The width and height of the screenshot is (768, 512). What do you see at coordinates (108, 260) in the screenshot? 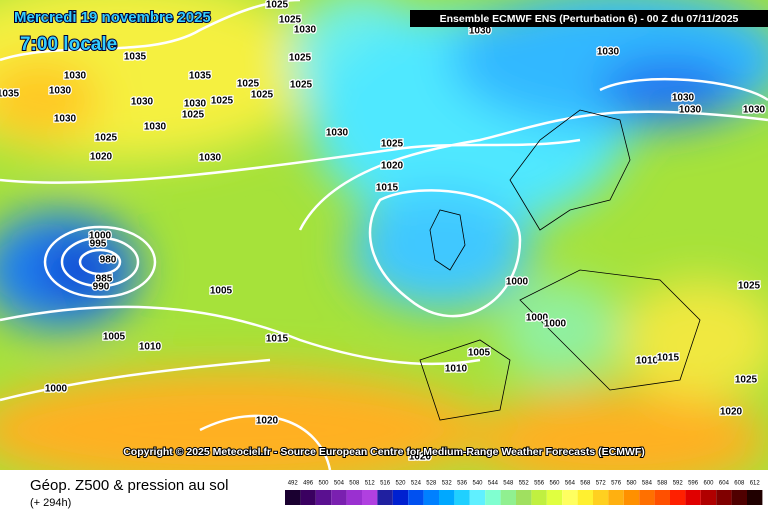
I see `isobar-label: 980` at bounding box center [108, 260].